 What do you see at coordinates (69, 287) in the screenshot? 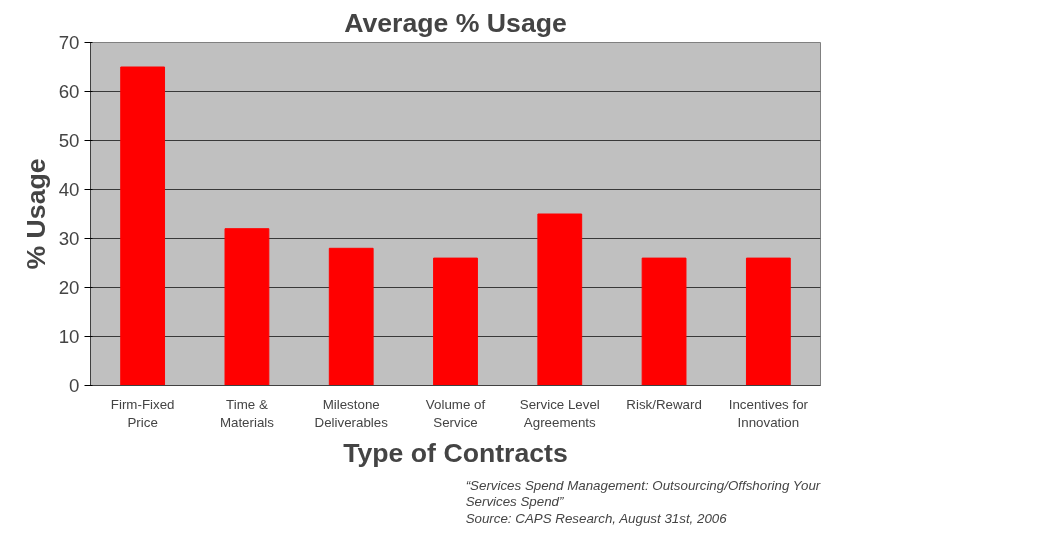
I see `y-tick-label: 20` at bounding box center [69, 287].